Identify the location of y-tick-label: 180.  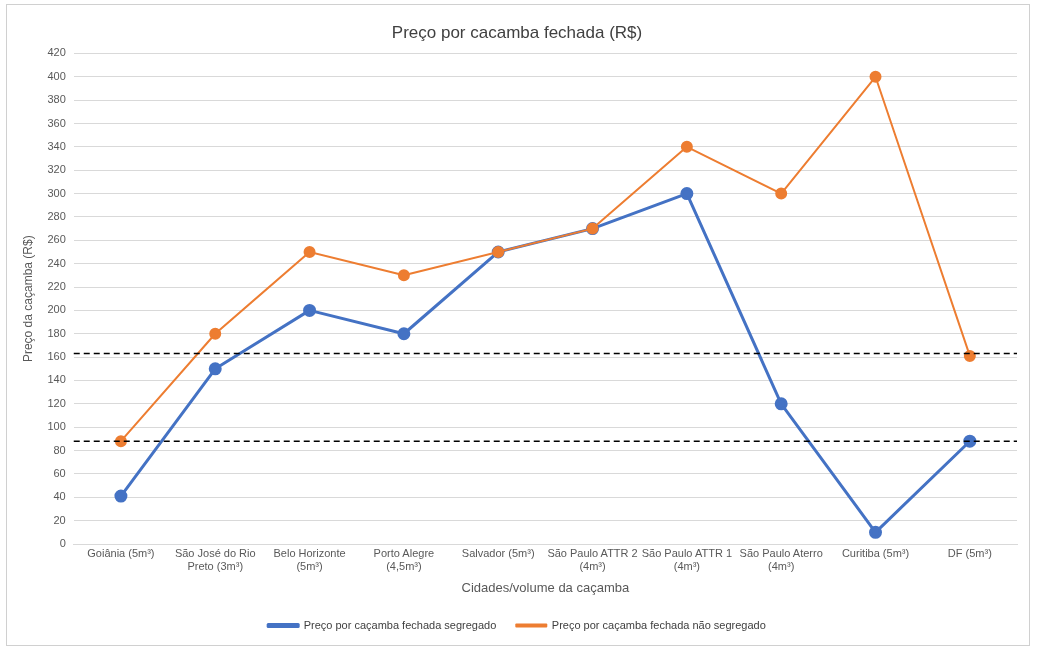
(56, 332).